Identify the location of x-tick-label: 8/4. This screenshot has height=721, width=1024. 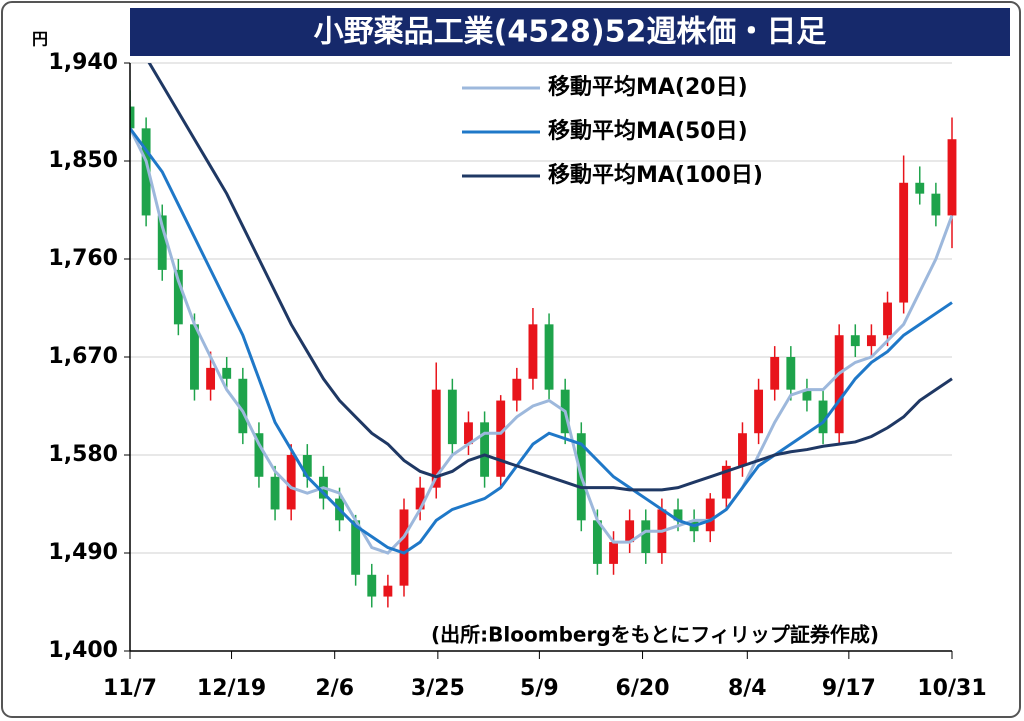
(747, 688).